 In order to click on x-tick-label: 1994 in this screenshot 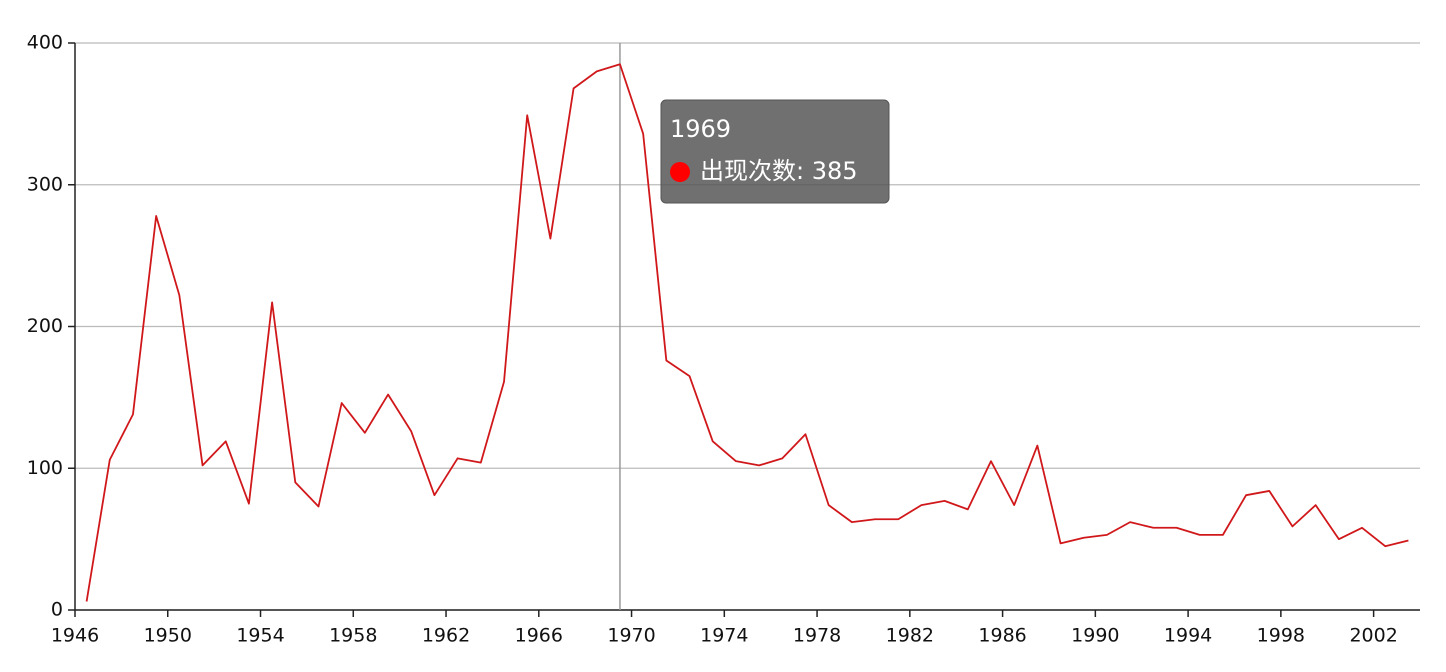, I will do `click(1188, 636)`.